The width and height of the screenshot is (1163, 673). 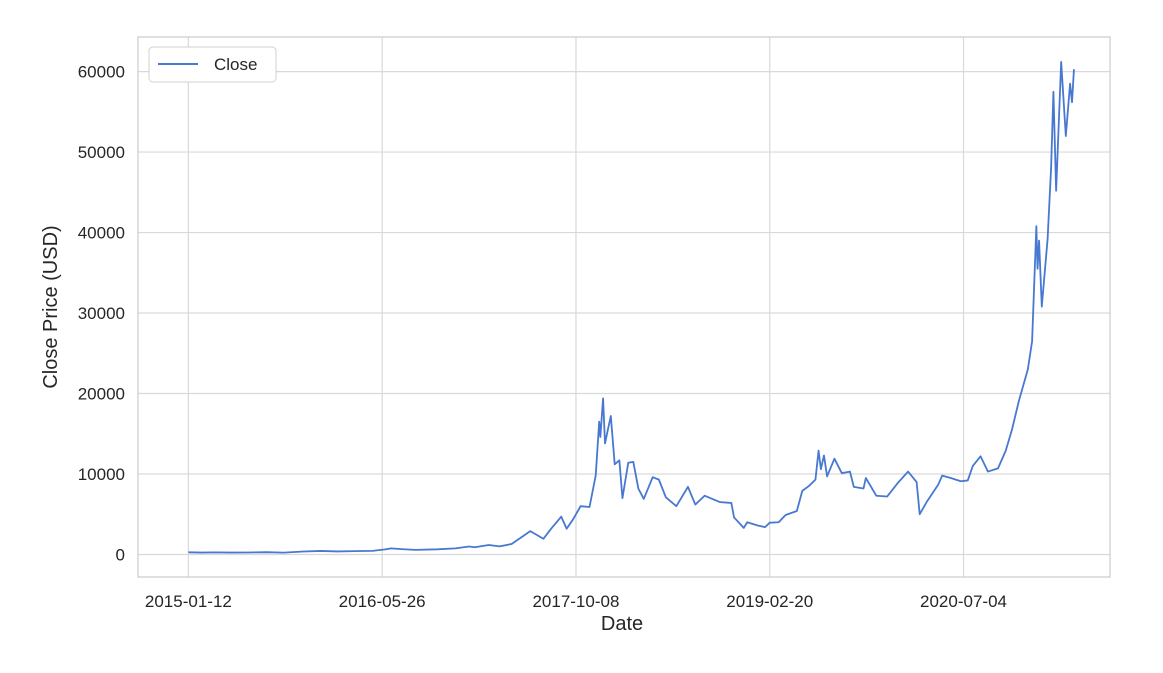 I want to click on x-tick-label: 2017-10-08, so click(x=575, y=601).